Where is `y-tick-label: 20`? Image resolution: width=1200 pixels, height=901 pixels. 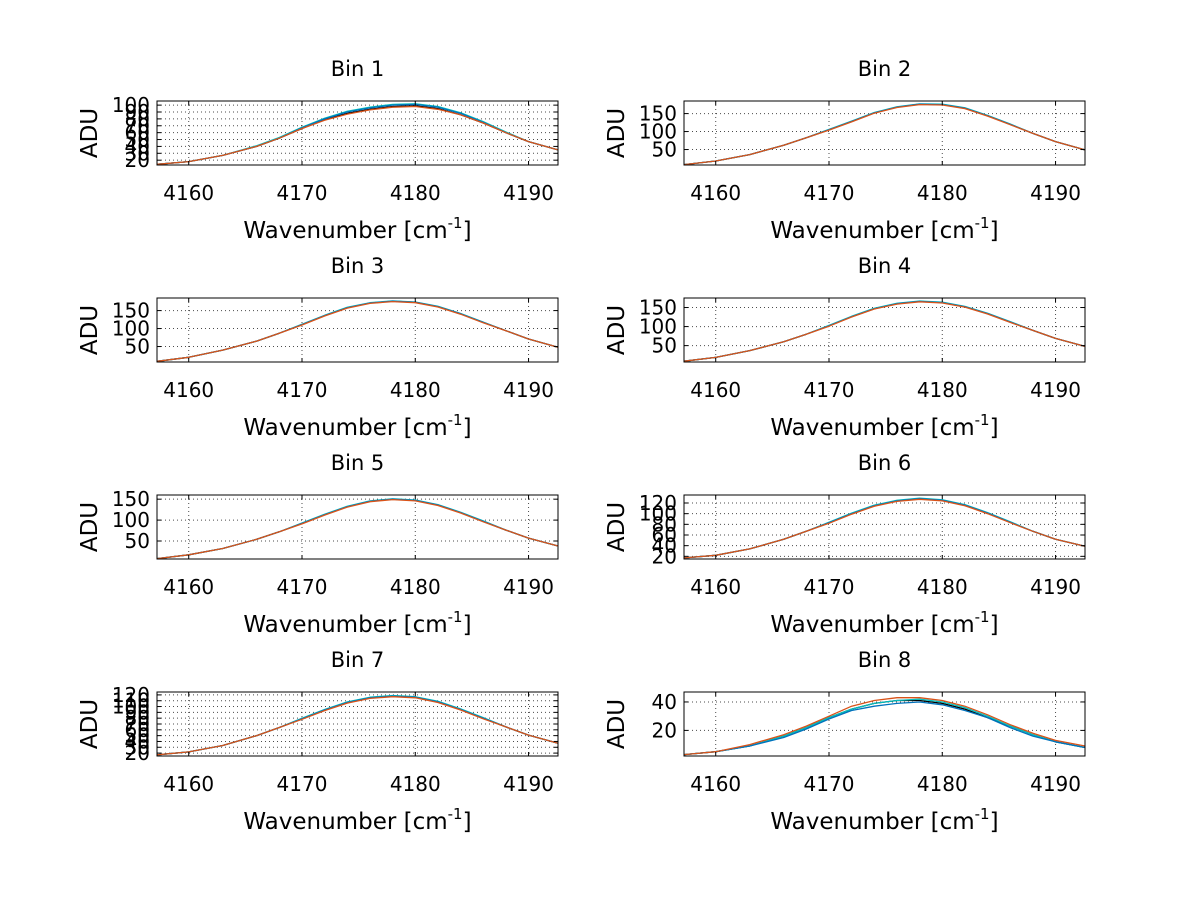
y-tick-label: 20 is located at coordinates (137, 160).